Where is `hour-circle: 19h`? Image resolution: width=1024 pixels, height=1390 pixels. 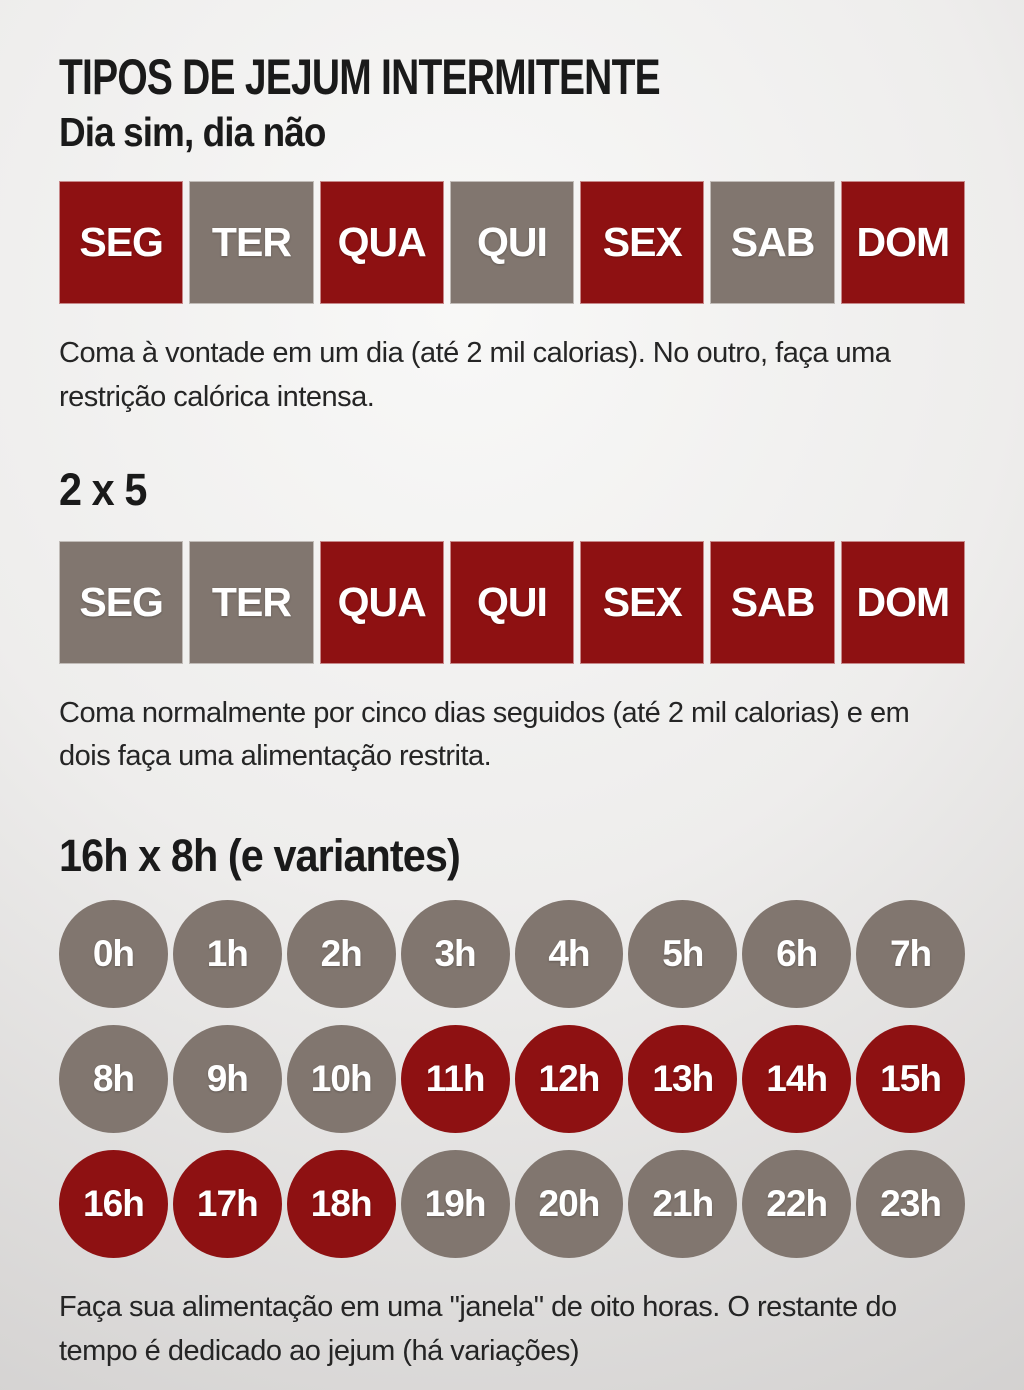 hour-circle: 19h is located at coordinates (455, 1204).